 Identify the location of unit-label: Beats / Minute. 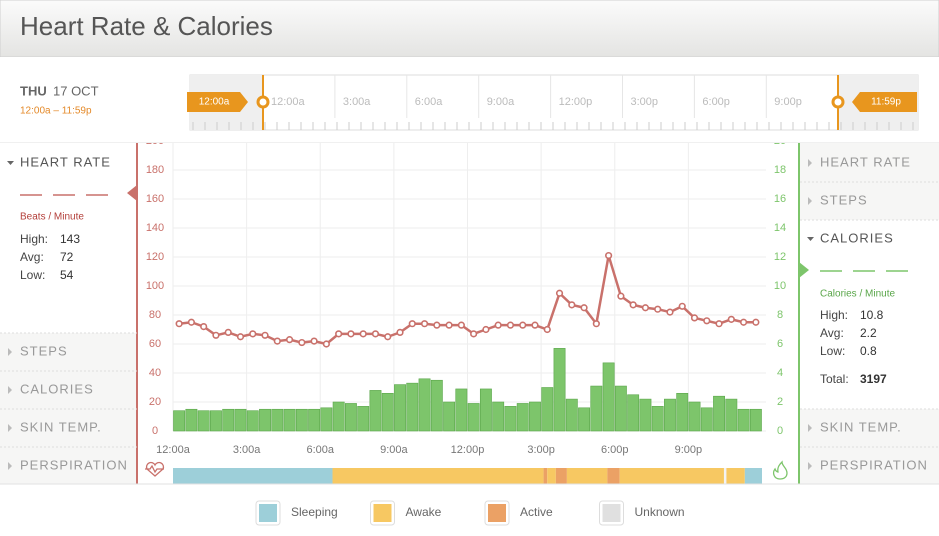
(52, 217).